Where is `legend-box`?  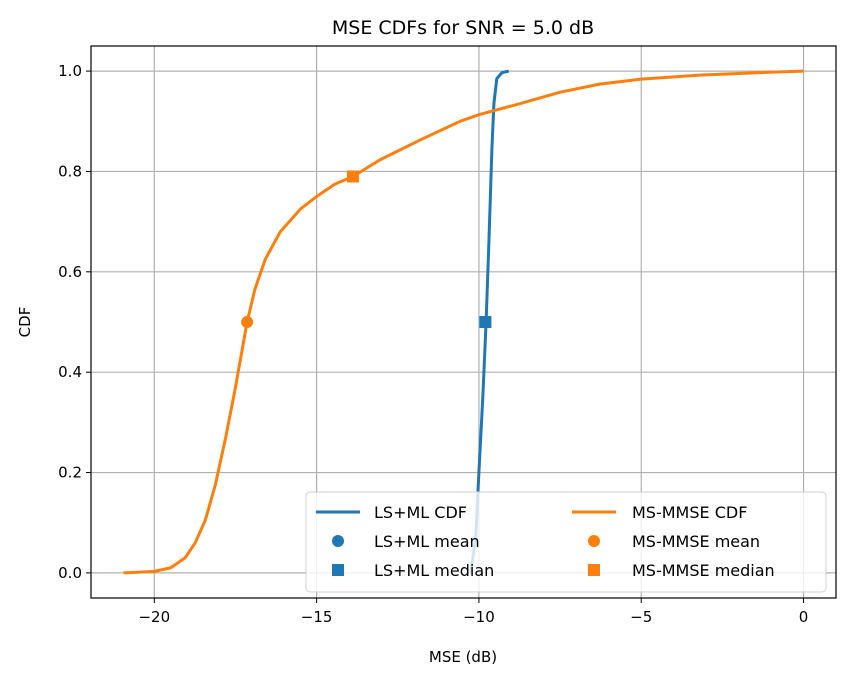 legend-box is located at coordinates (566, 542).